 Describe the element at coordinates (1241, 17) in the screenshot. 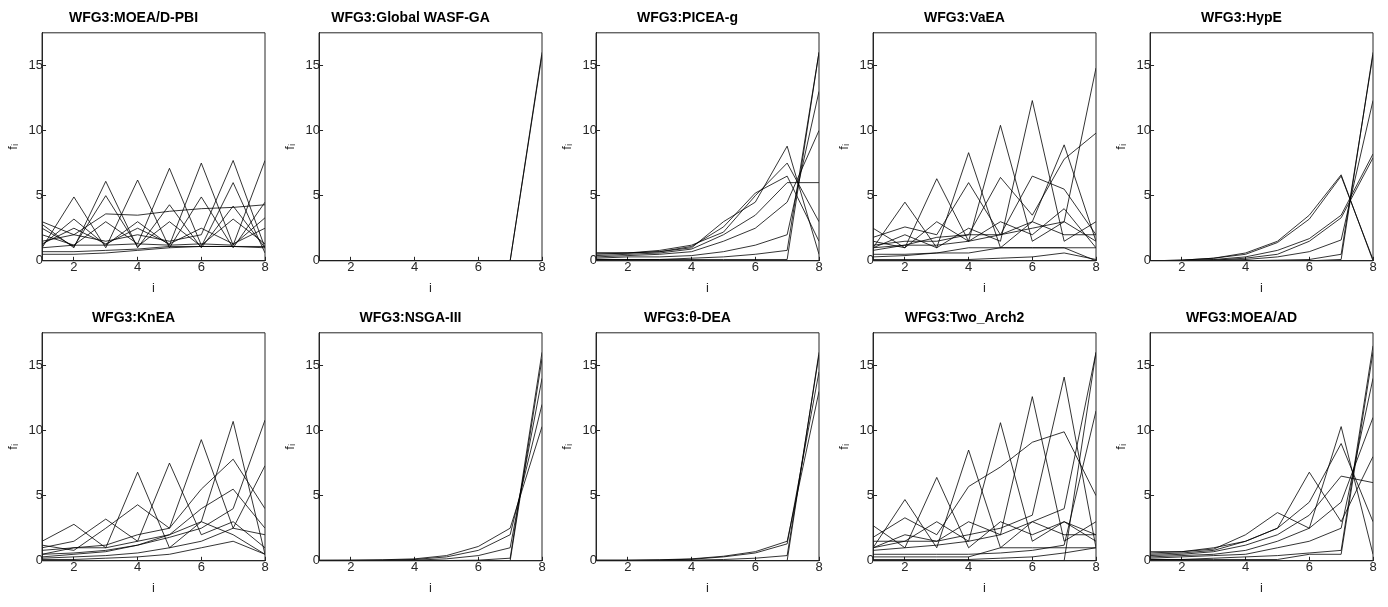

I see `chart-title: WFG3:HypE` at that location.